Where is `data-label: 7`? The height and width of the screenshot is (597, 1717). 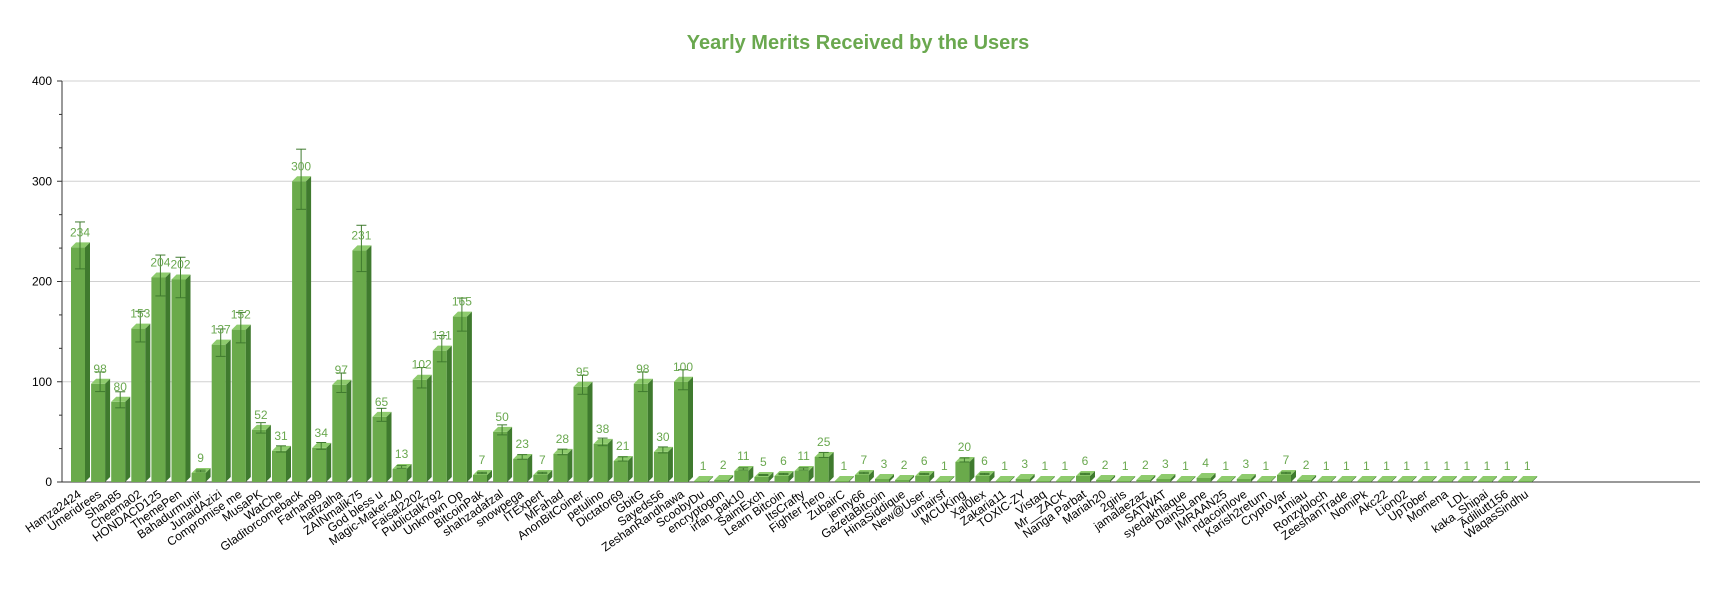
data-label: 7 is located at coordinates (864, 460).